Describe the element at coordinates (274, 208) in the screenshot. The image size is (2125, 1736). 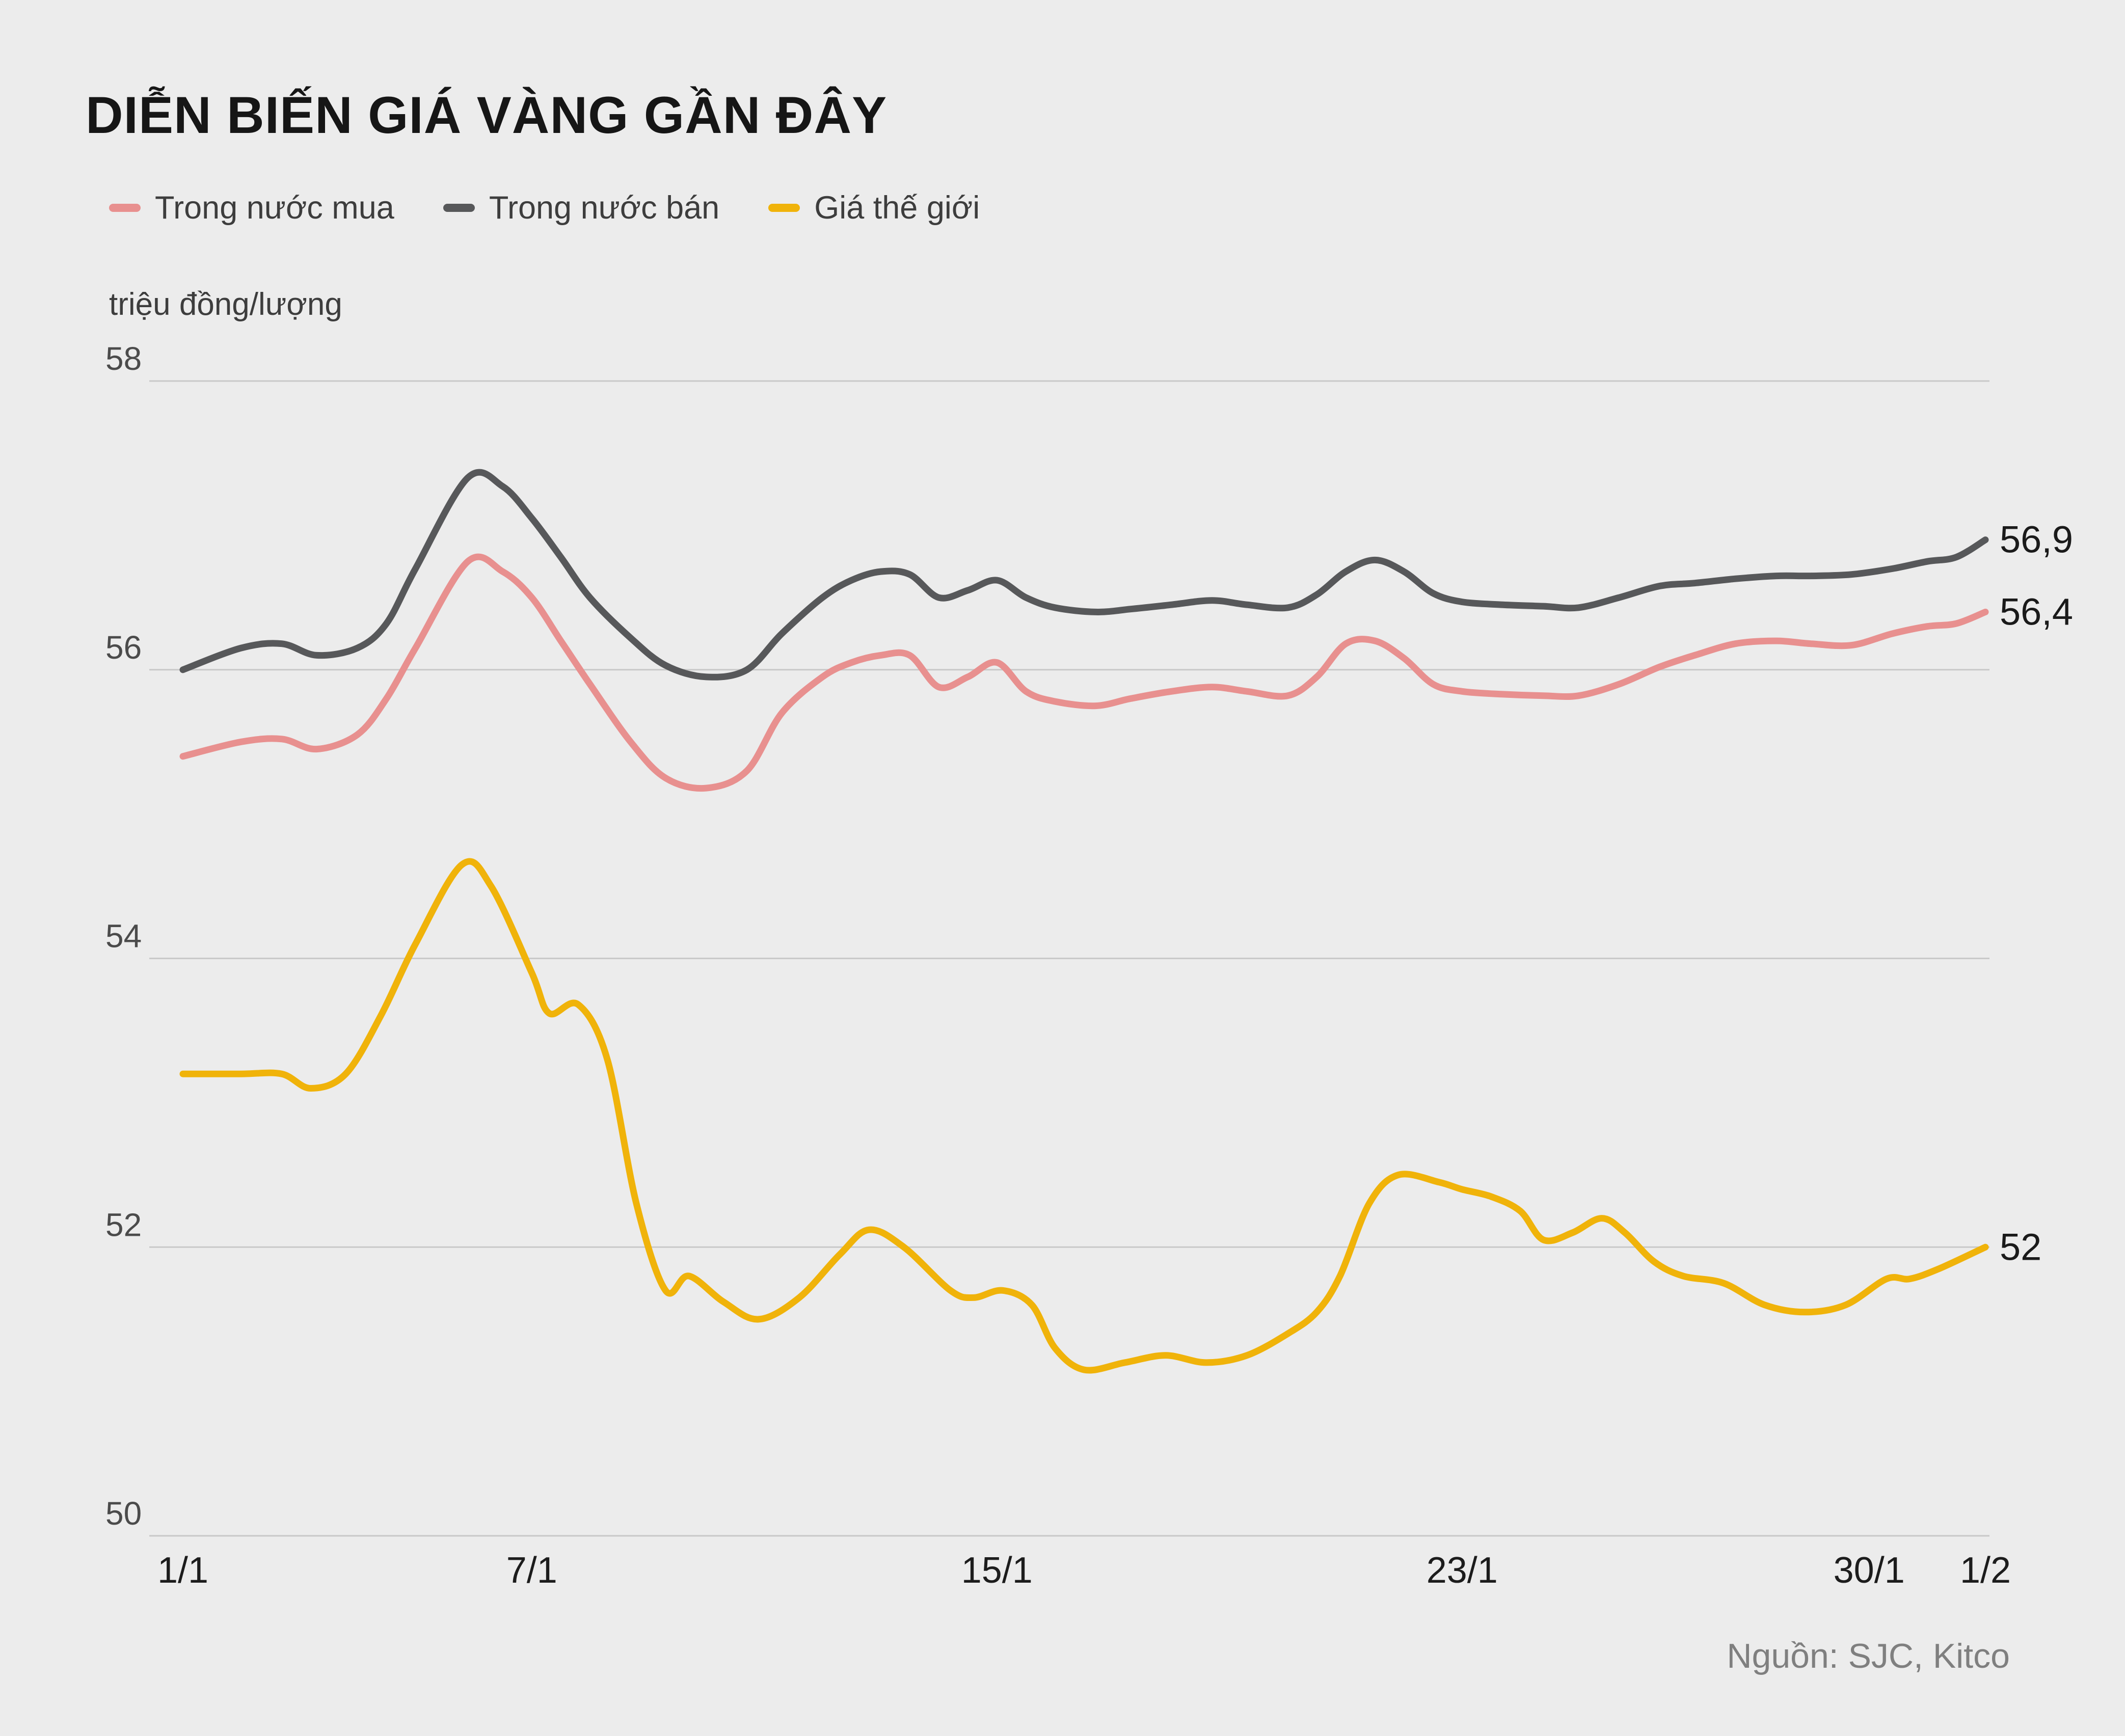
I see `legend-label: Trong nước mua` at that location.